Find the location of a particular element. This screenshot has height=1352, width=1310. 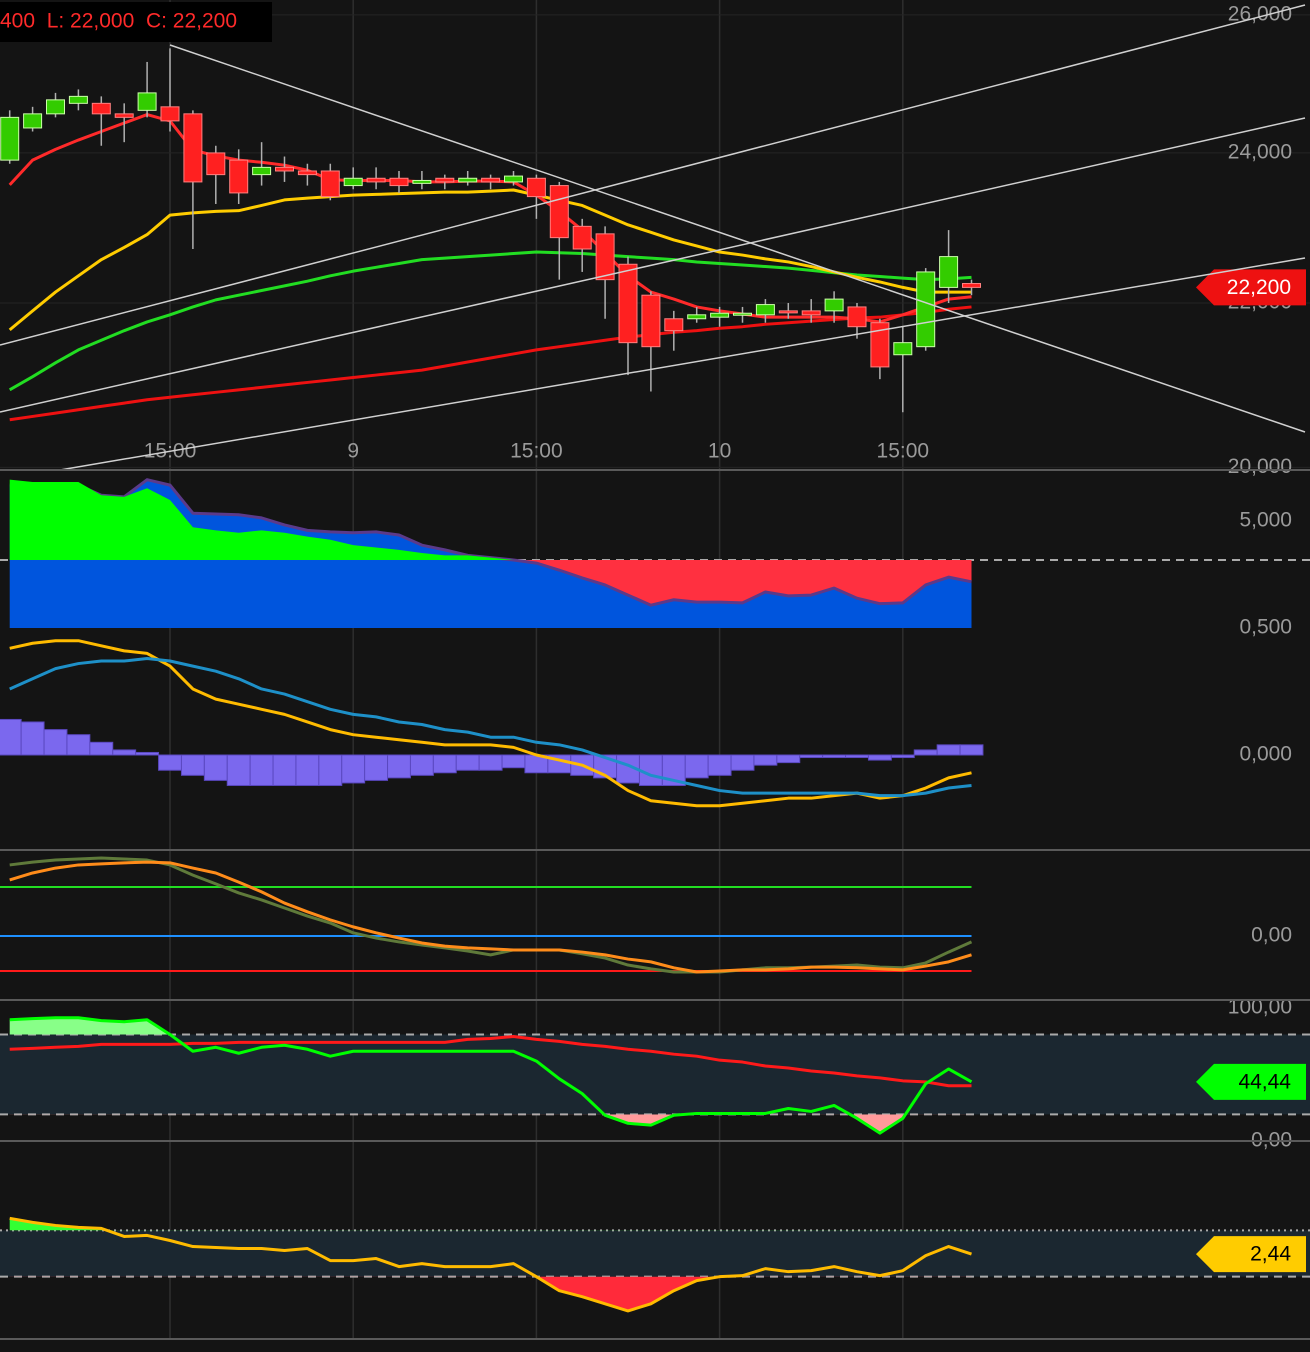

axis: 2,44 is located at coordinates (1251, 1254).